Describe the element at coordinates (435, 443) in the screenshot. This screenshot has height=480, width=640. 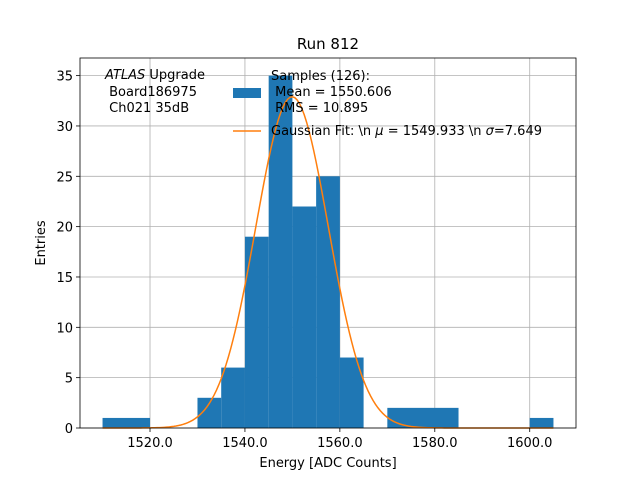
I see `x-tick-label: 1580.0` at that location.